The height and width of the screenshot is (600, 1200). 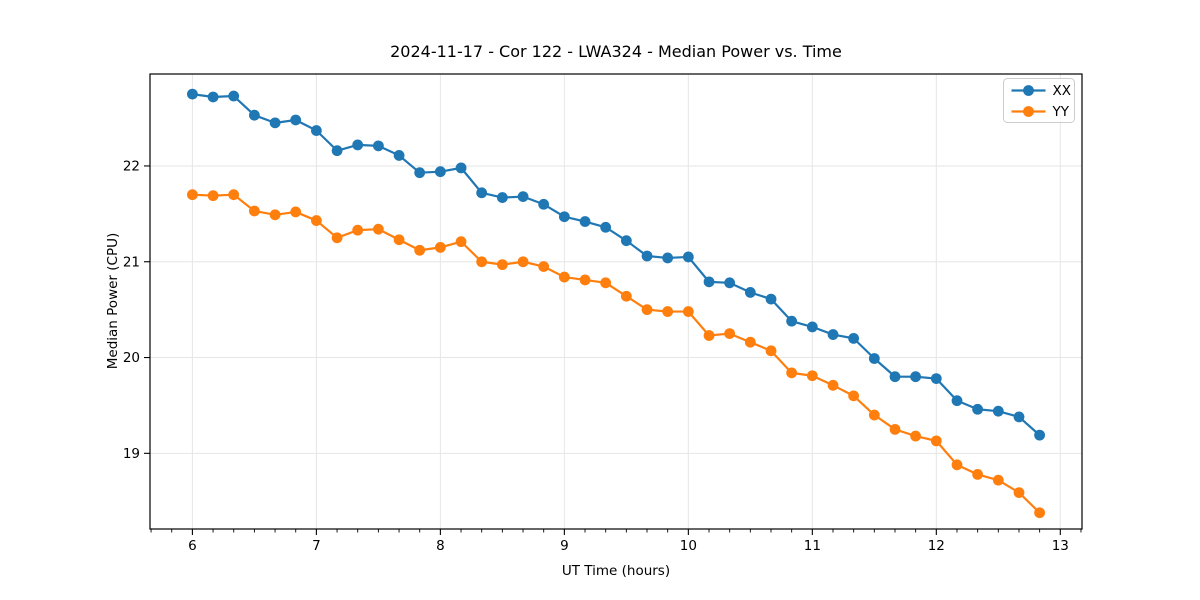 I want to click on x-tick-label: 10, so click(x=688, y=546).